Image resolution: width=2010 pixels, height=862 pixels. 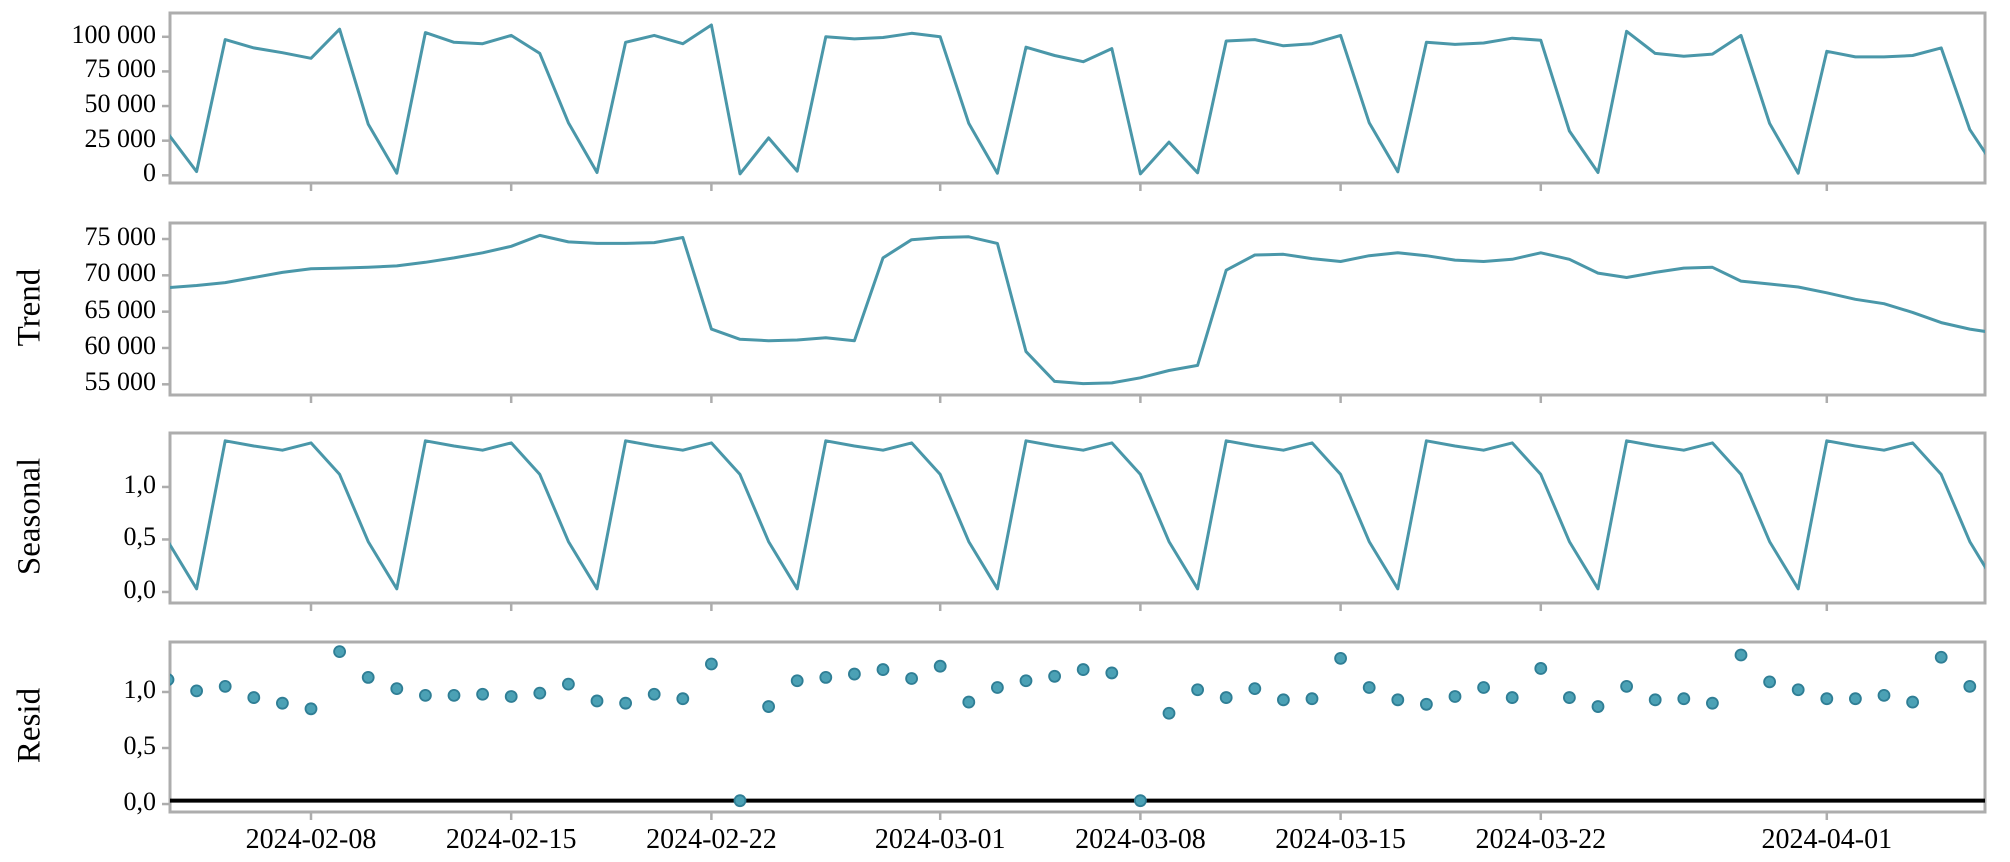 I want to click on x-tick-label: 2024-02-22, so click(x=711, y=839).